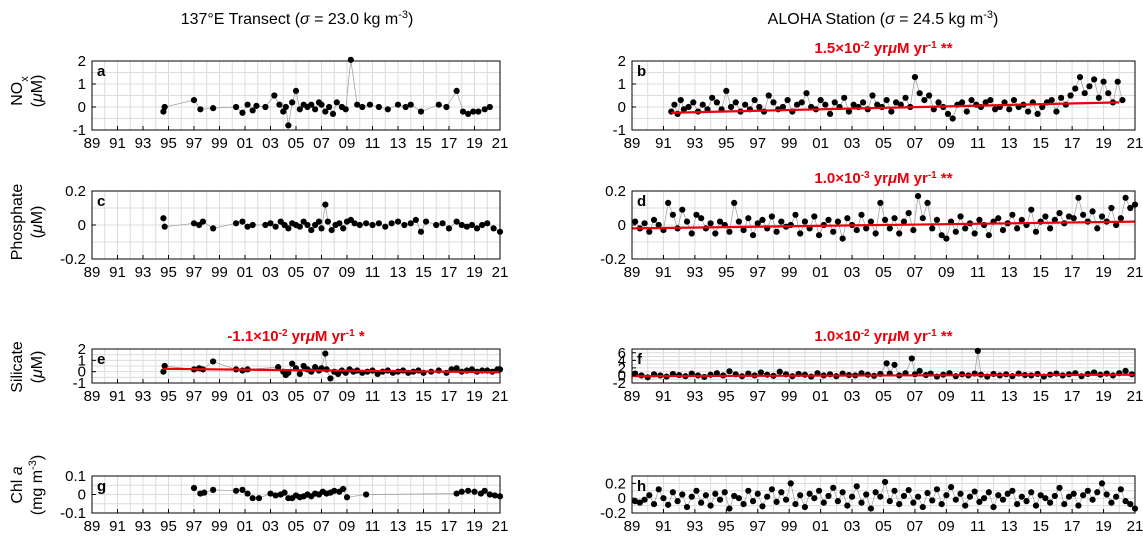 This screenshot has height=543, width=1143. Describe the element at coordinates (270, 526) in the screenshot. I see `x-tick-label: 03` at that location.